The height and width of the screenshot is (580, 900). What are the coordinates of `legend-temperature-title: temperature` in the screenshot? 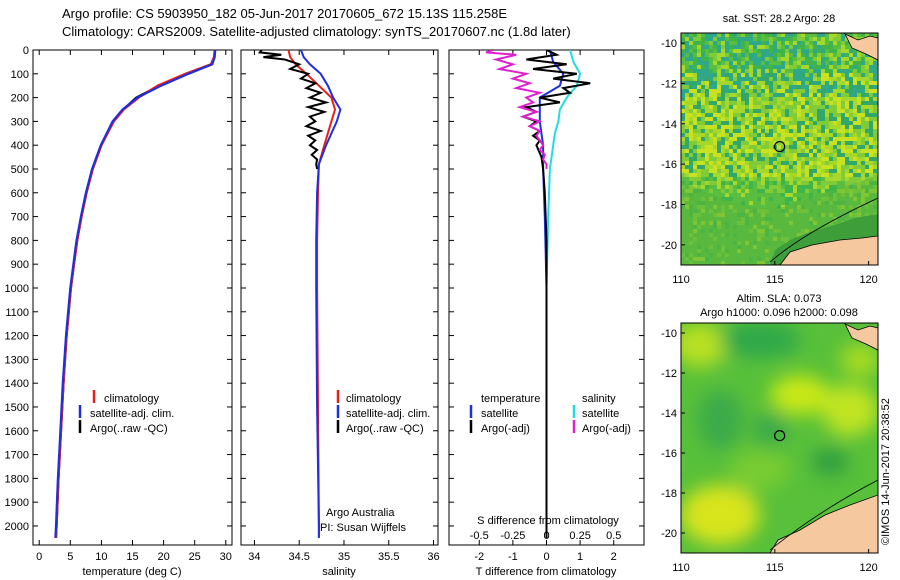 It's located at (510, 399).